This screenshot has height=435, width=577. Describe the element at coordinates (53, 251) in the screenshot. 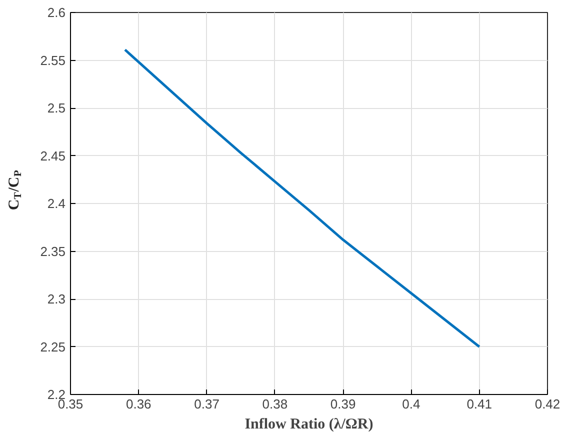

I see `y-tick-label: 2.35` at that location.